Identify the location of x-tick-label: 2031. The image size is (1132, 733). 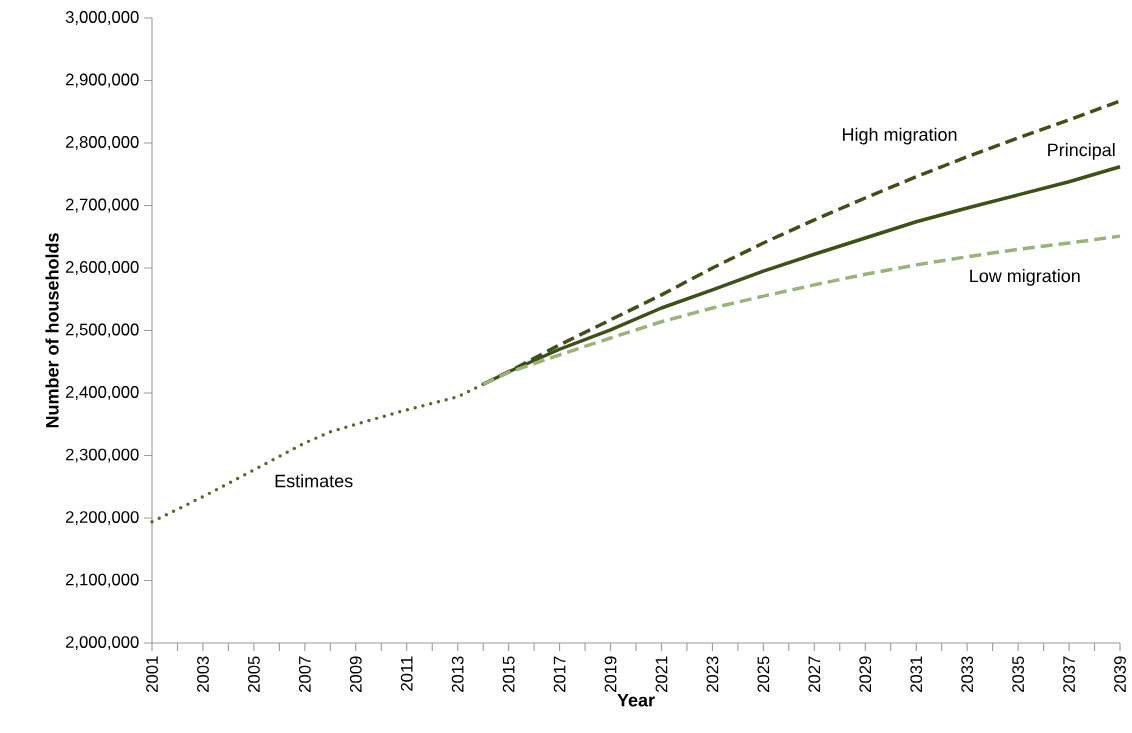
(916, 674).